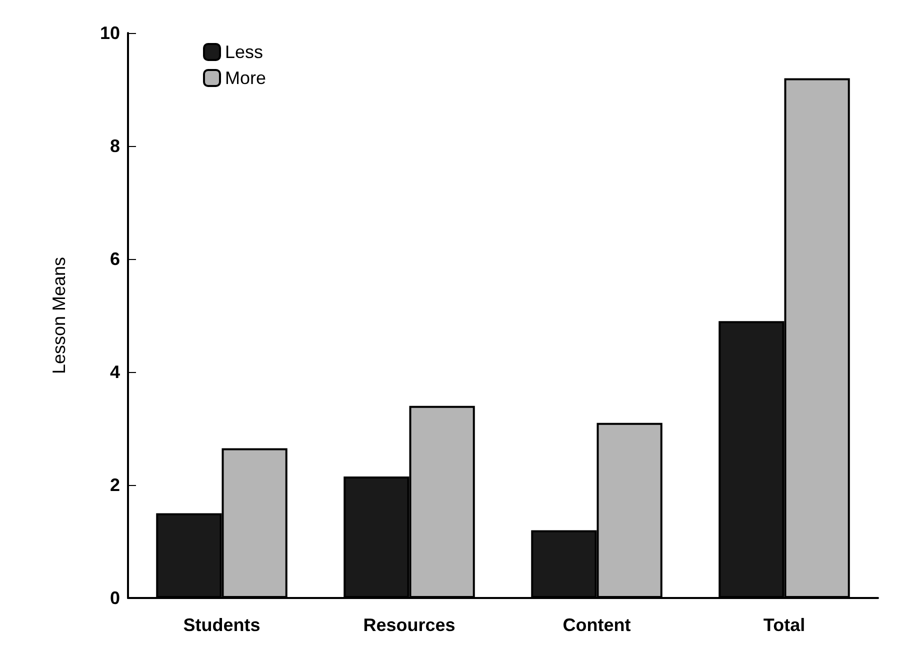 This screenshot has width=907, height=669. Describe the element at coordinates (115, 146) in the screenshot. I see `y-tick-label: 8` at that location.